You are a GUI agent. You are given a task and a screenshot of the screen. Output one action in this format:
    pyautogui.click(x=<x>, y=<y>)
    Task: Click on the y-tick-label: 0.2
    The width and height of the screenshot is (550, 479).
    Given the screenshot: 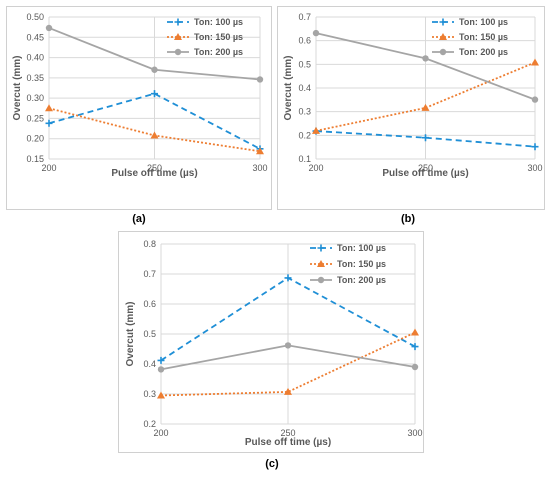 What is the action you would take?
    pyautogui.click(x=304, y=135)
    